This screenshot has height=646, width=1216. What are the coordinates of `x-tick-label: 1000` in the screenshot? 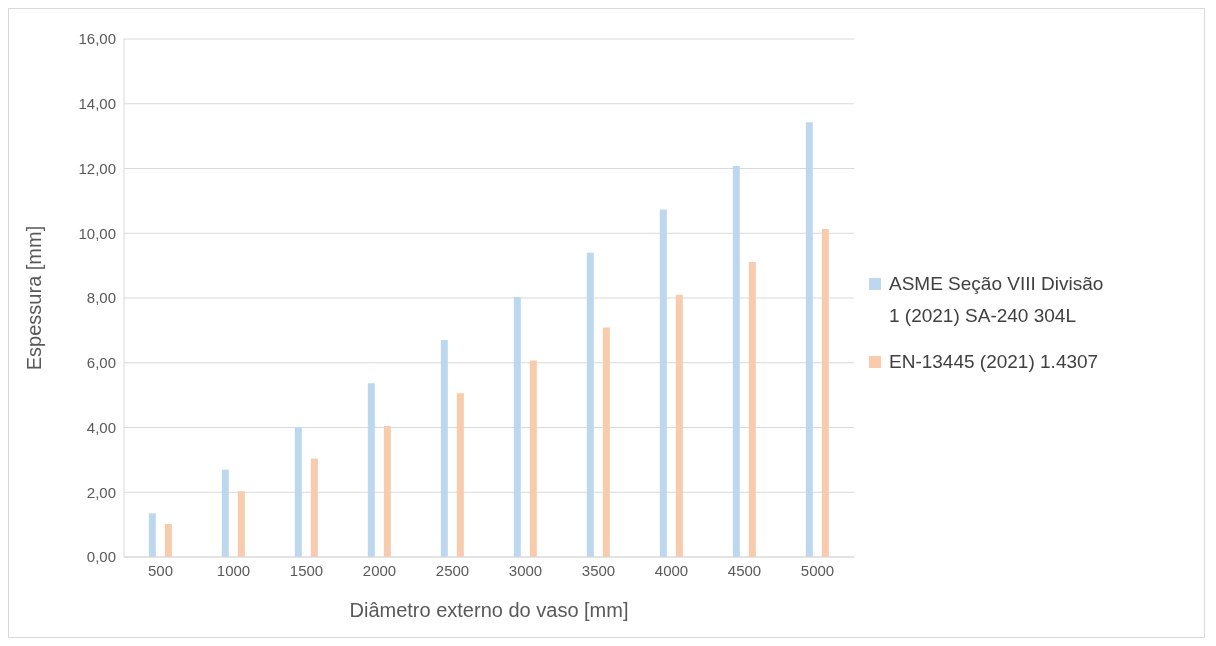 It's located at (233, 570).